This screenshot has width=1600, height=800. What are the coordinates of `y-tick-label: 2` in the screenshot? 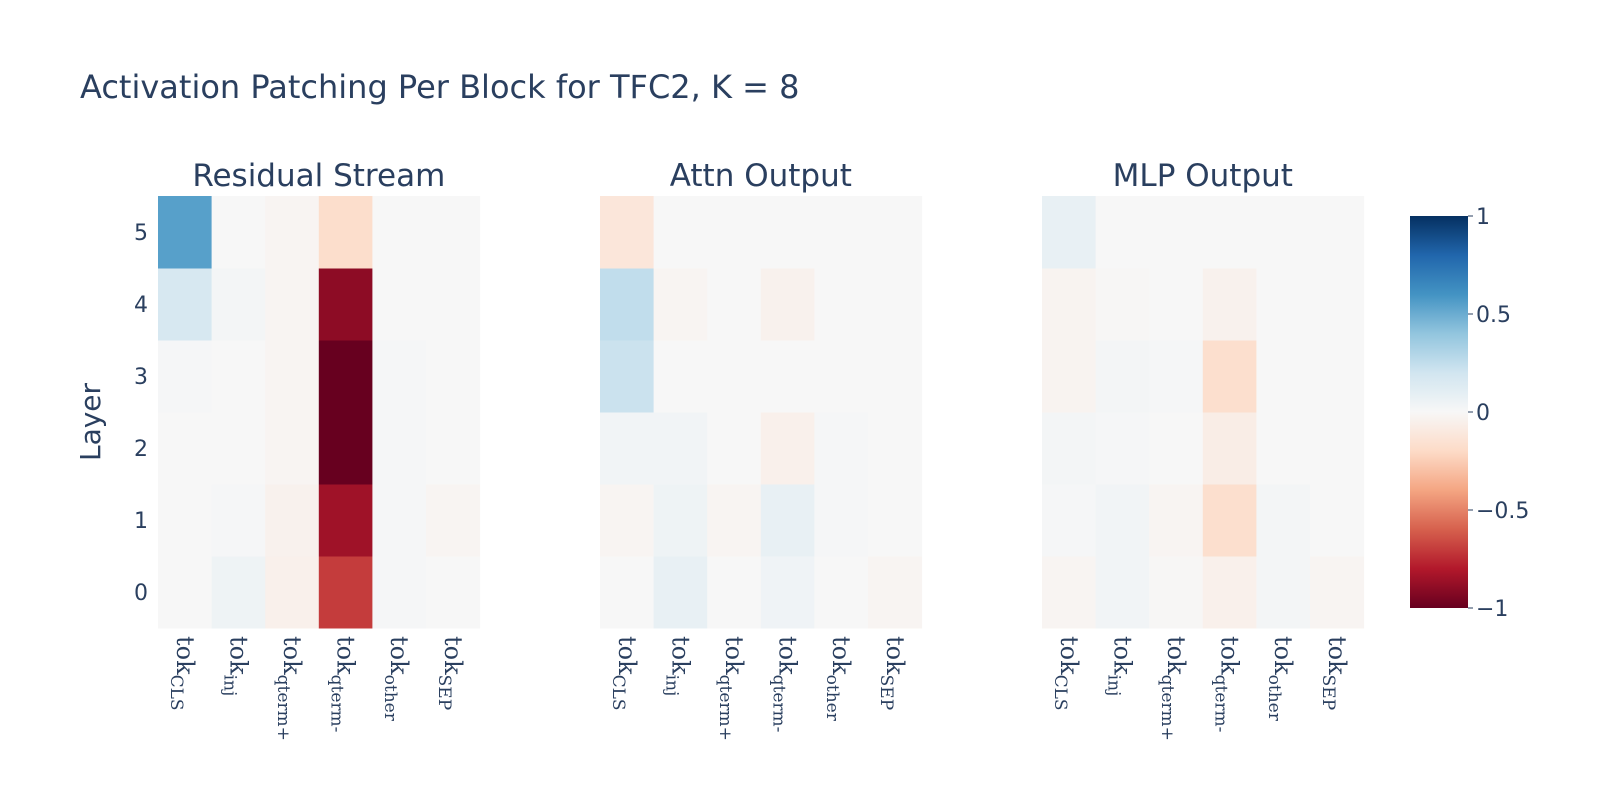 It's located at (141, 449).